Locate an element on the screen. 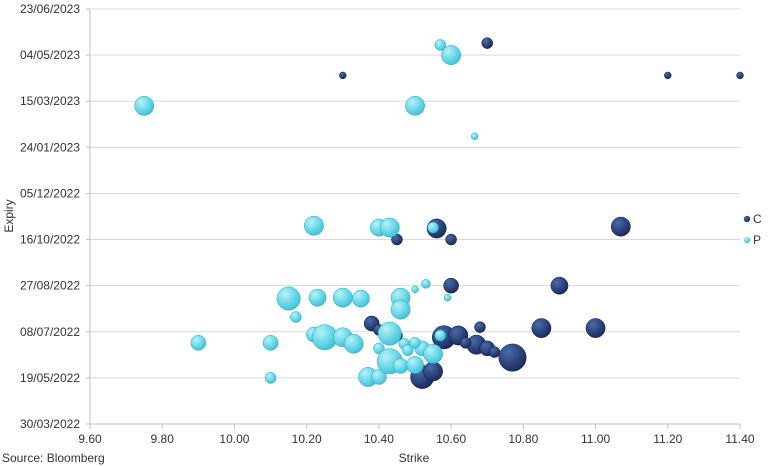 Image resolution: width=770 pixels, height=466 pixels. y-tick-label: 19/05/2022 is located at coordinates (50, 378).